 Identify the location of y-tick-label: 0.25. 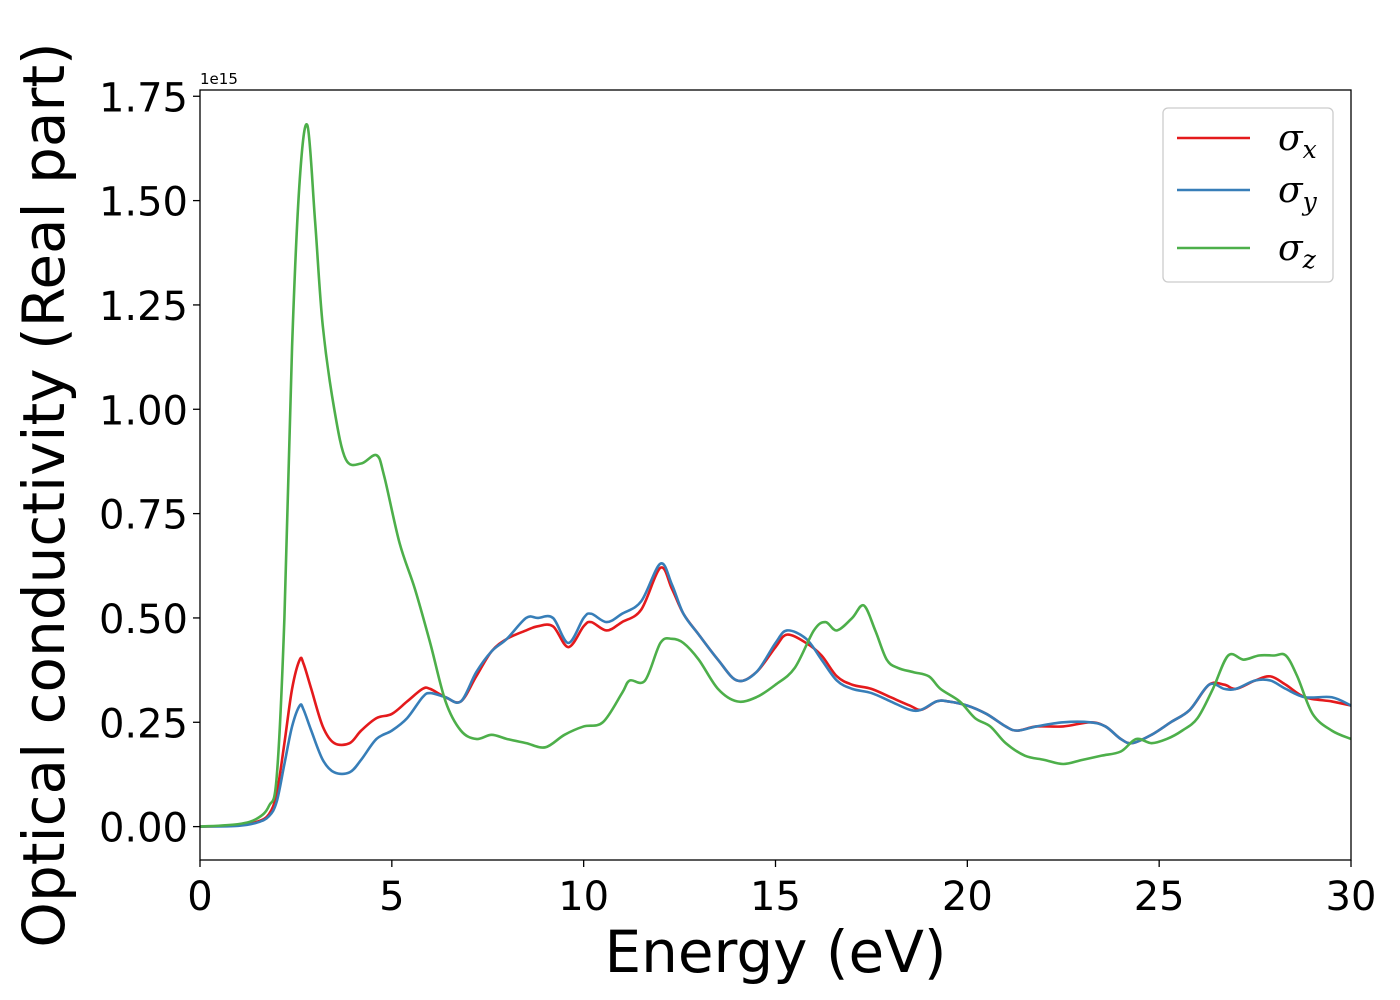
(143, 724).